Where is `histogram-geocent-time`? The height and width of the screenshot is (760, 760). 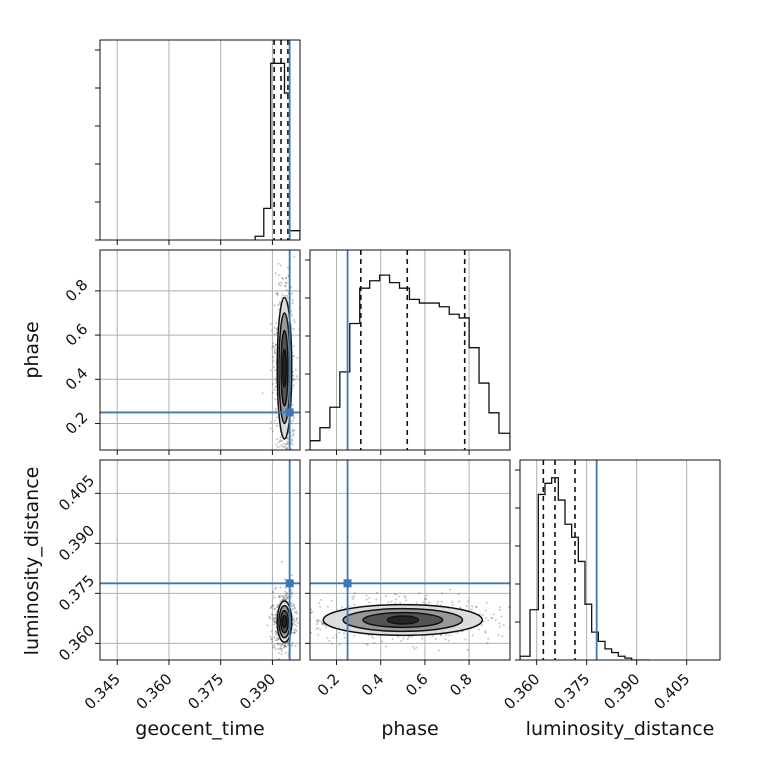 histogram-geocent-time is located at coordinates (277, 140).